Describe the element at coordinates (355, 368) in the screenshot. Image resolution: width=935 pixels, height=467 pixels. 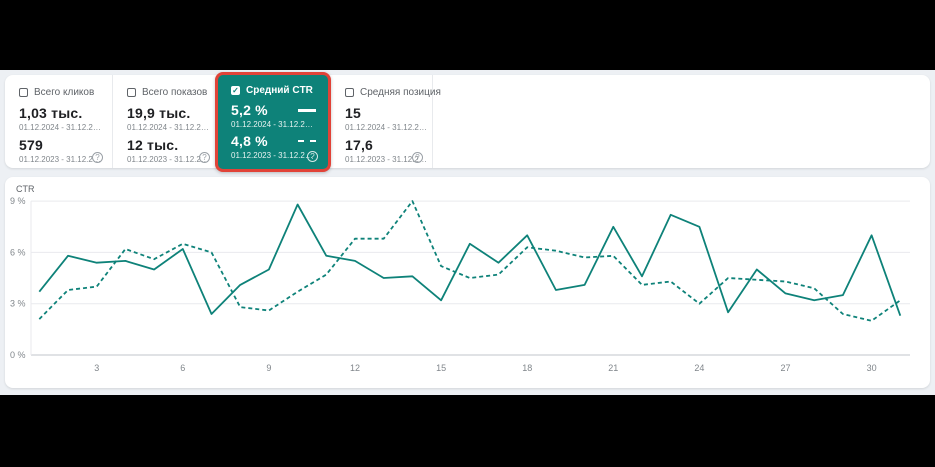
I see `x-tick-label: 12` at that location.